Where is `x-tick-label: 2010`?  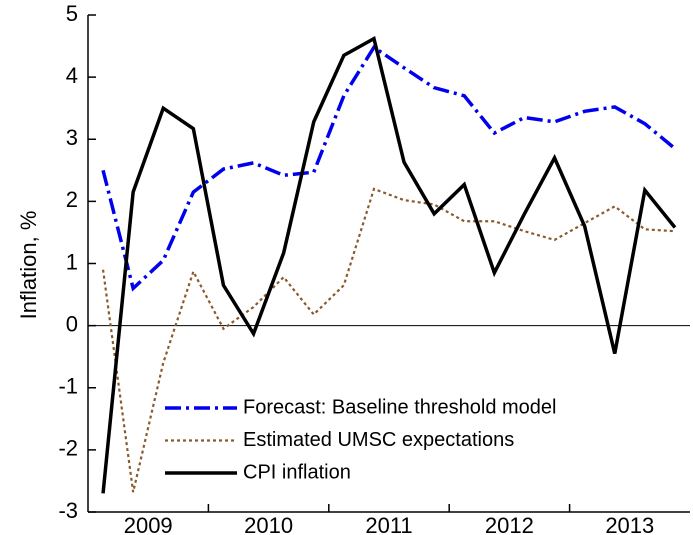 x-tick-label: 2010 is located at coordinates (268, 524).